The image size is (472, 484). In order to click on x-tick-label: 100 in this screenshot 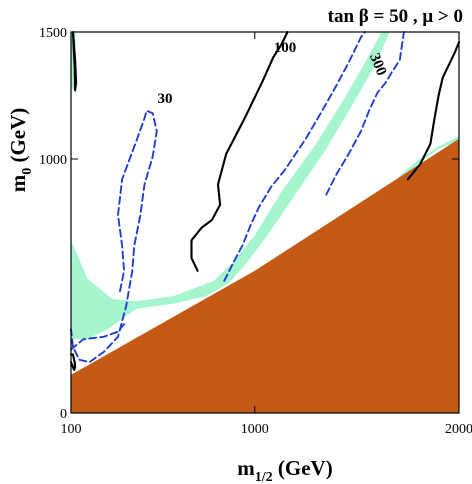, I will do `click(71, 429)`.